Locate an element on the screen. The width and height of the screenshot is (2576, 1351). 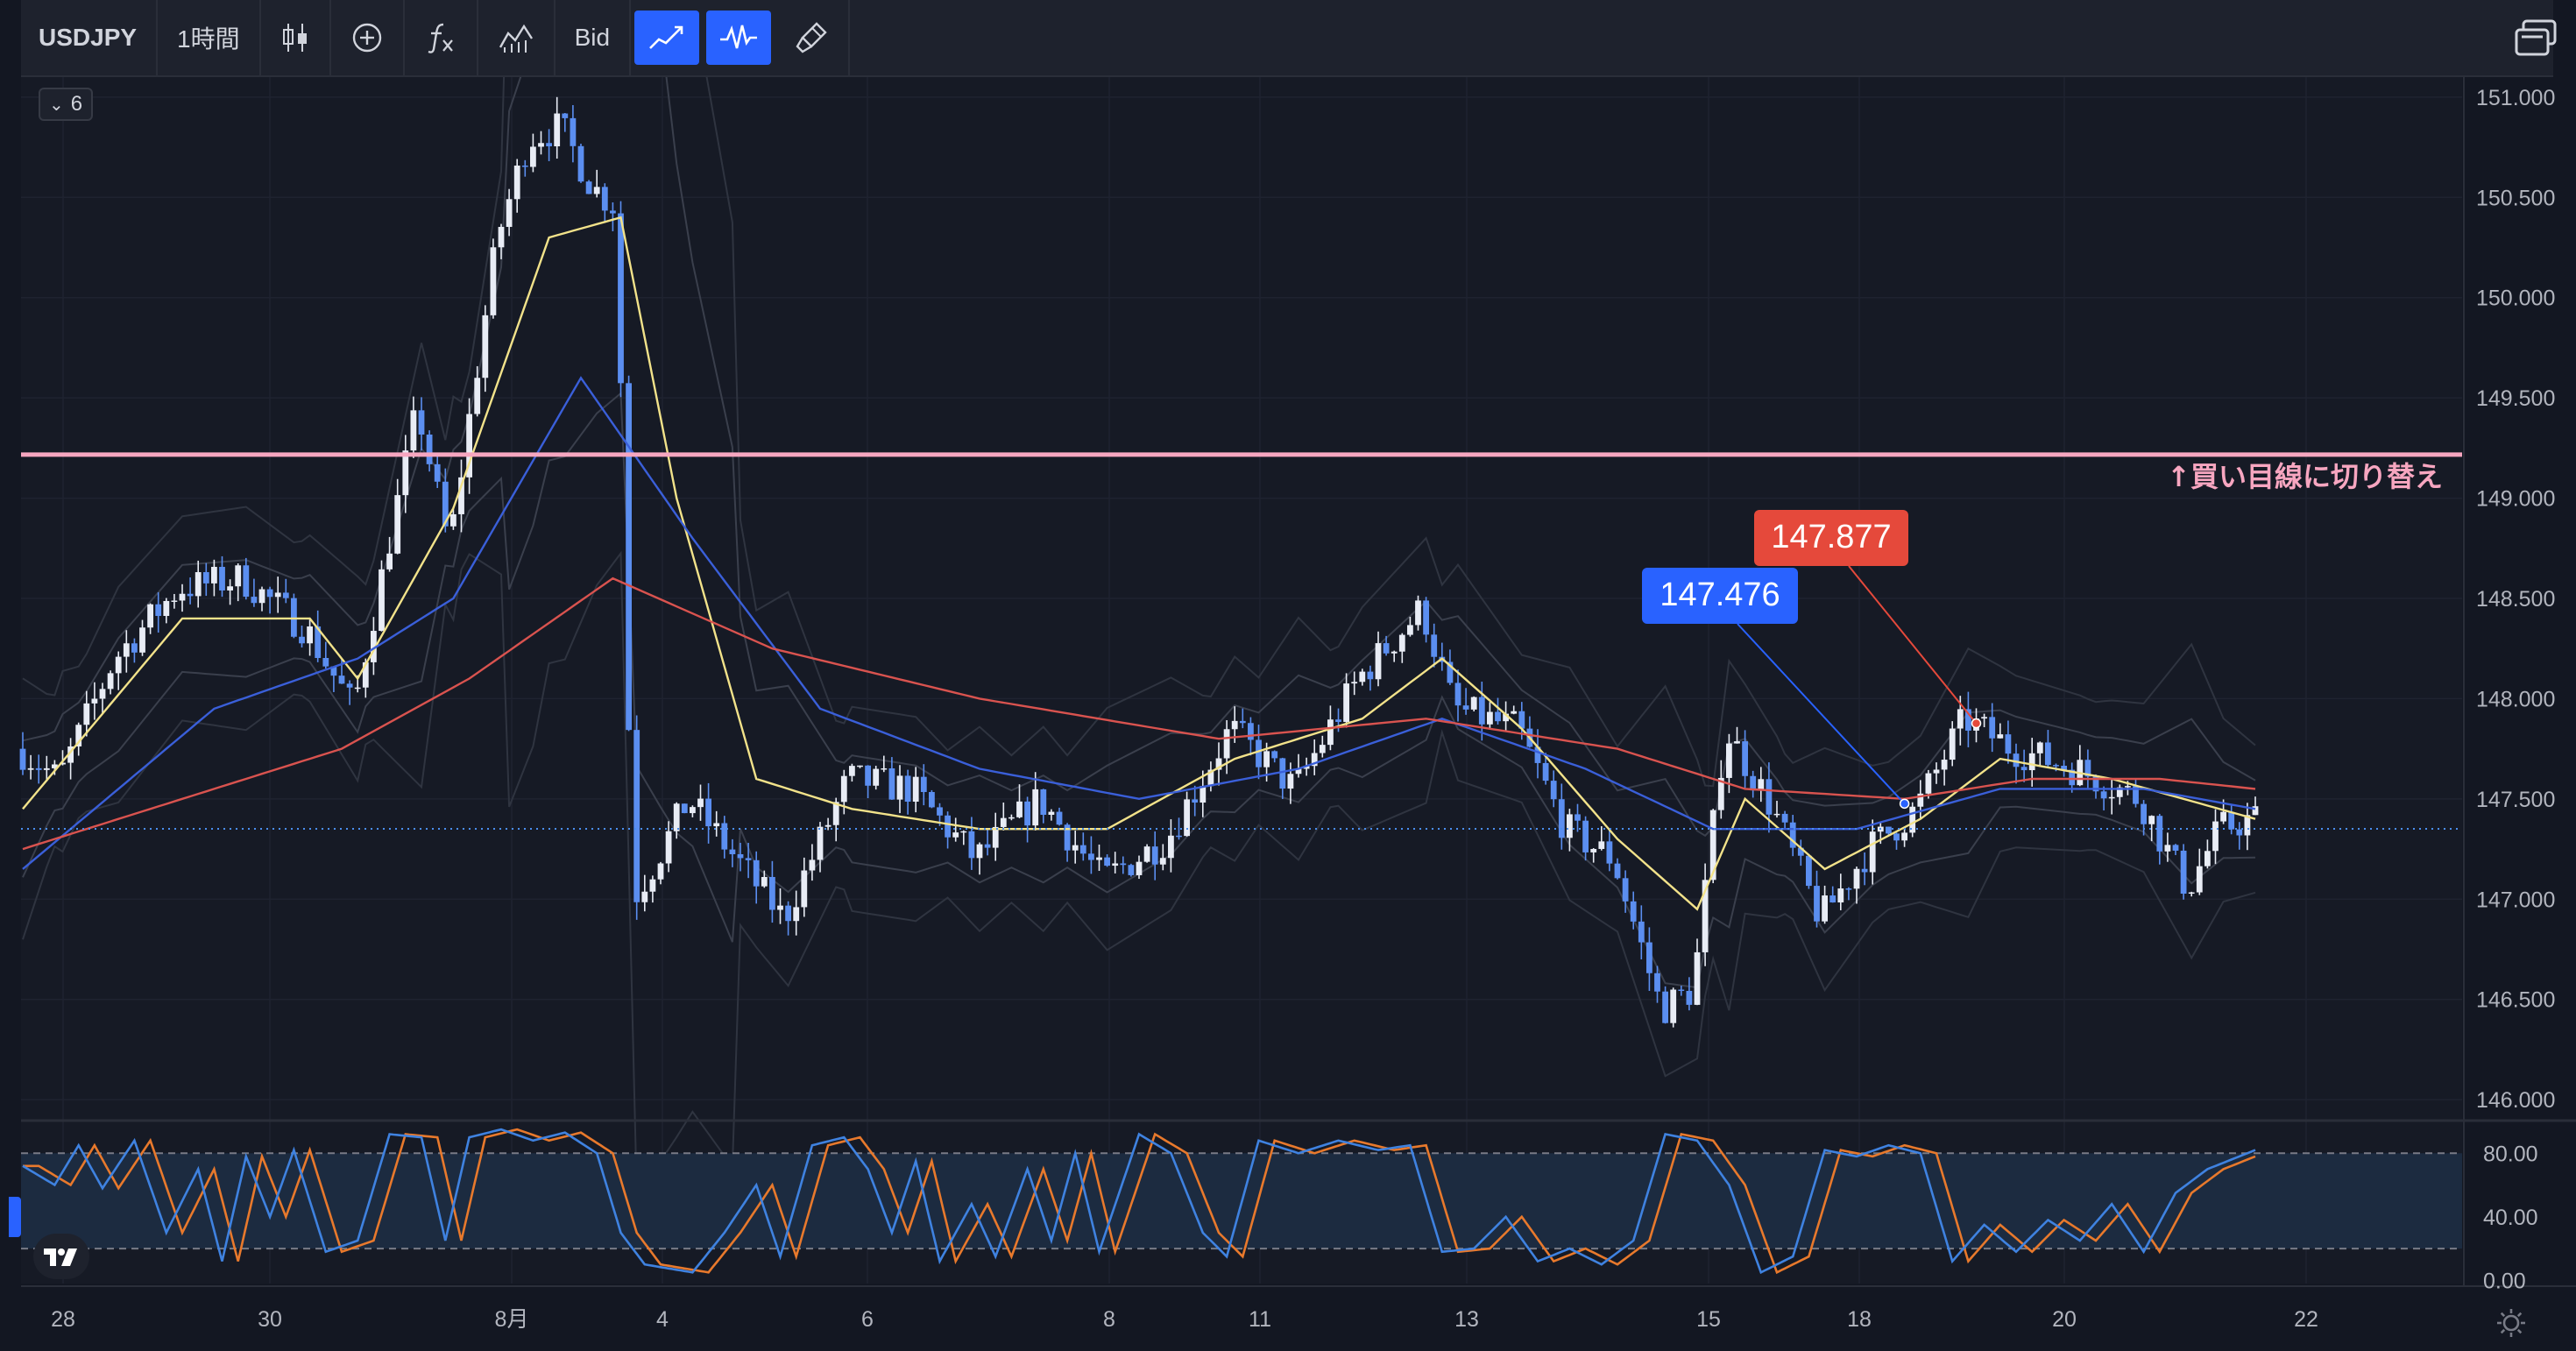
collapse-indicators-button: ⌄ 6 is located at coordinates (66, 104).